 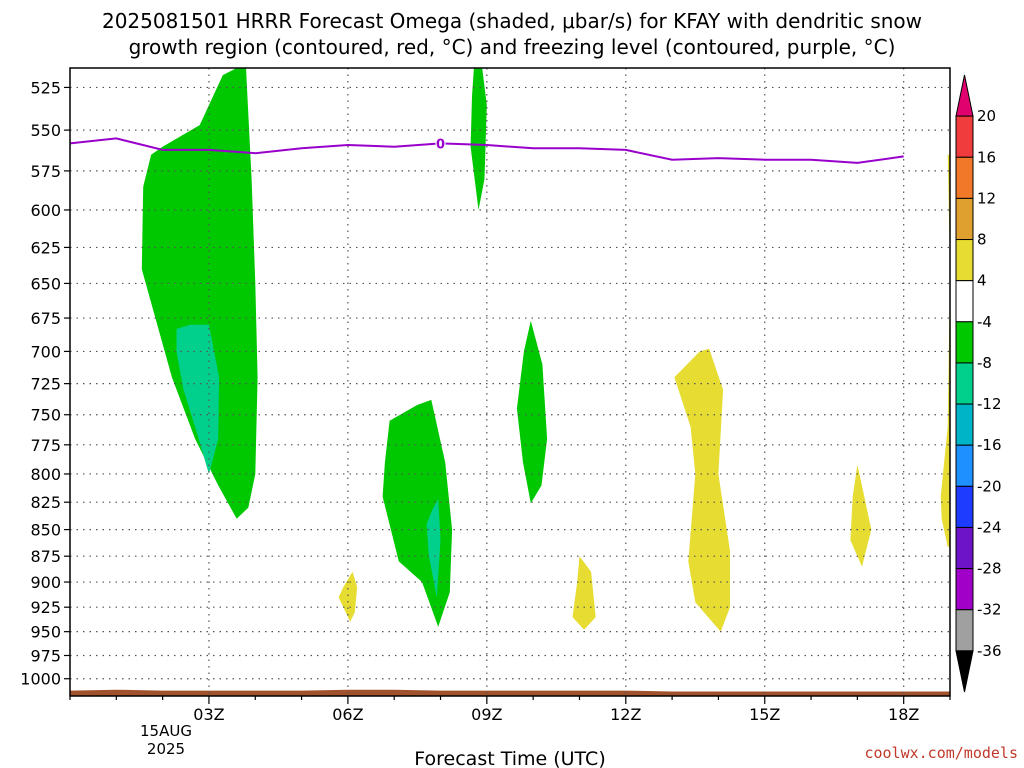 What do you see at coordinates (941, 753) in the screenshot?
I see `site-credit: coolwx.com/models` at bounding box center [941, 753].